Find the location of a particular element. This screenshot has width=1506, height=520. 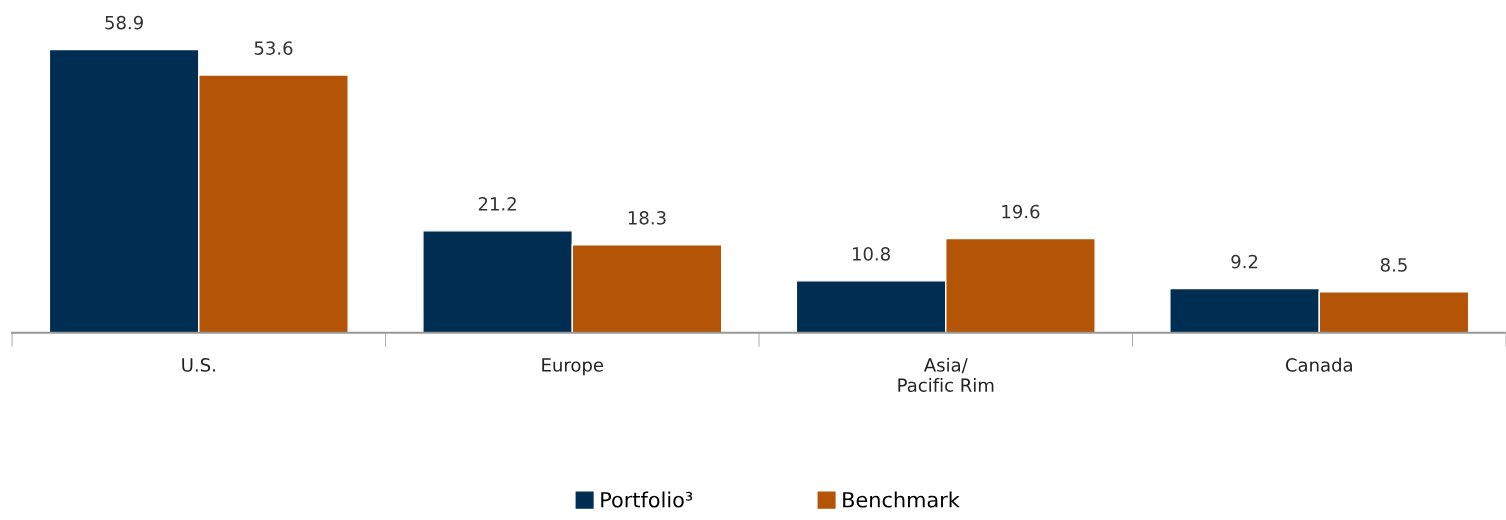

x-tick-label: Asia/ Pacific Rim is located at coordinates (946, 374).